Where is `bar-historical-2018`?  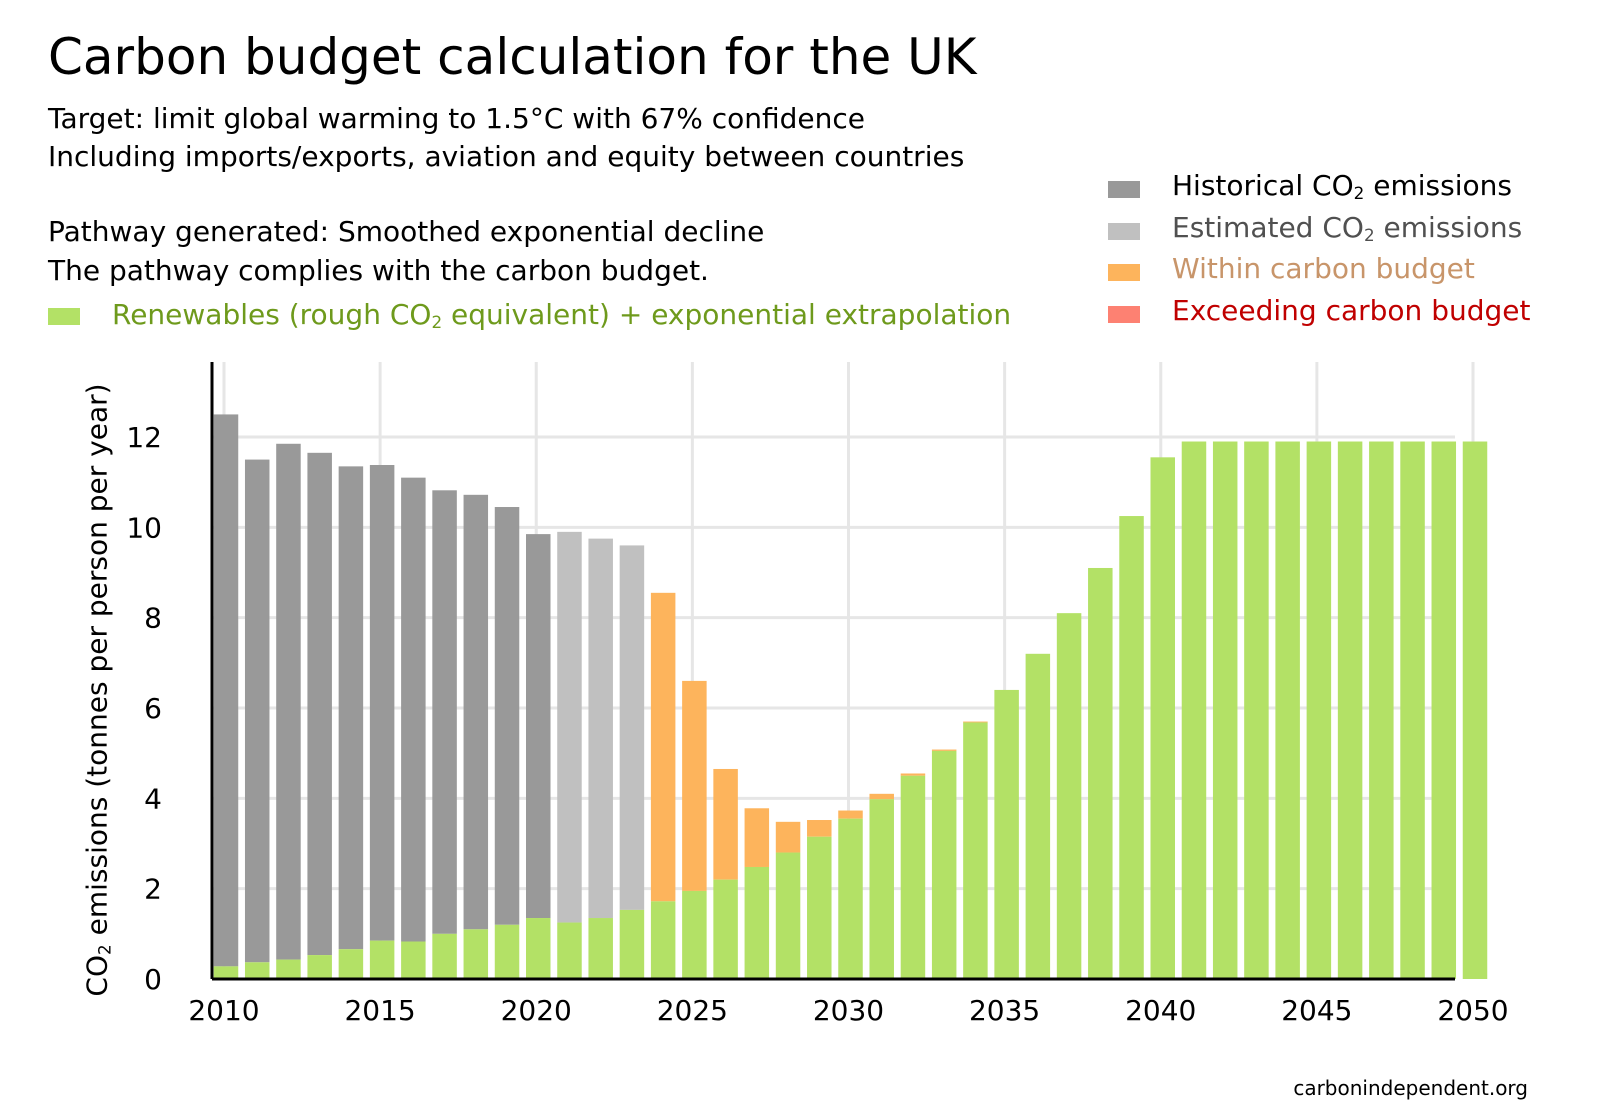 bar-historical-2018 is located at coordinates (476, 712).